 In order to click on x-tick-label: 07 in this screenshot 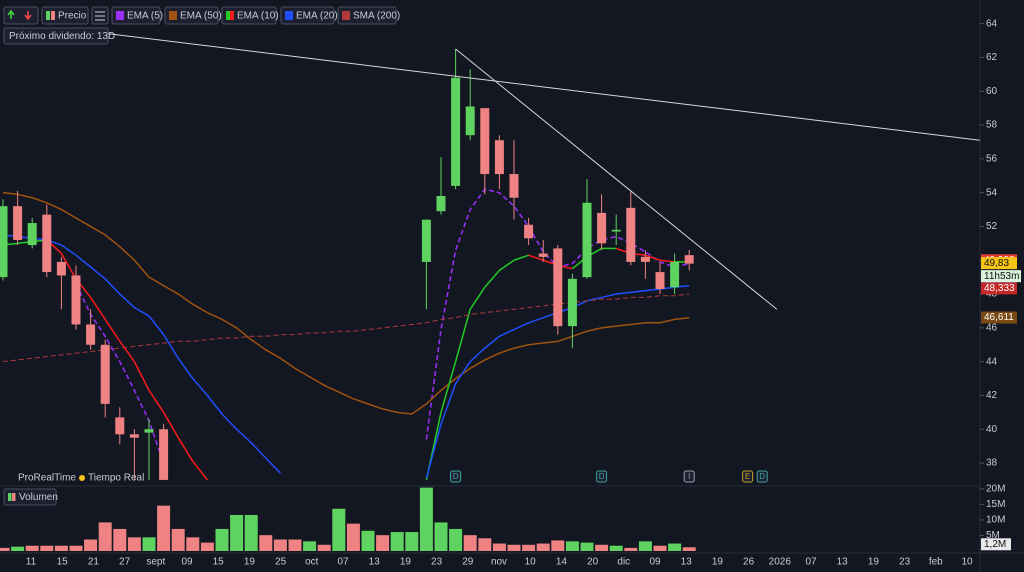, I will do `click(811, 562)`.